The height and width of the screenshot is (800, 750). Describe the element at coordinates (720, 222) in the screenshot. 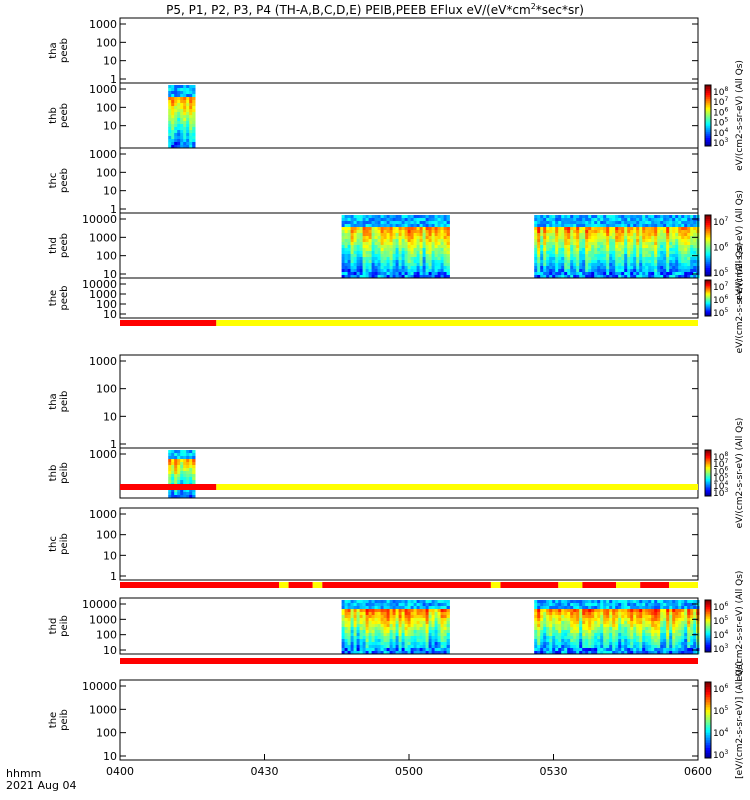

I see `colorbar-tick-label: 10⁷` at that location.